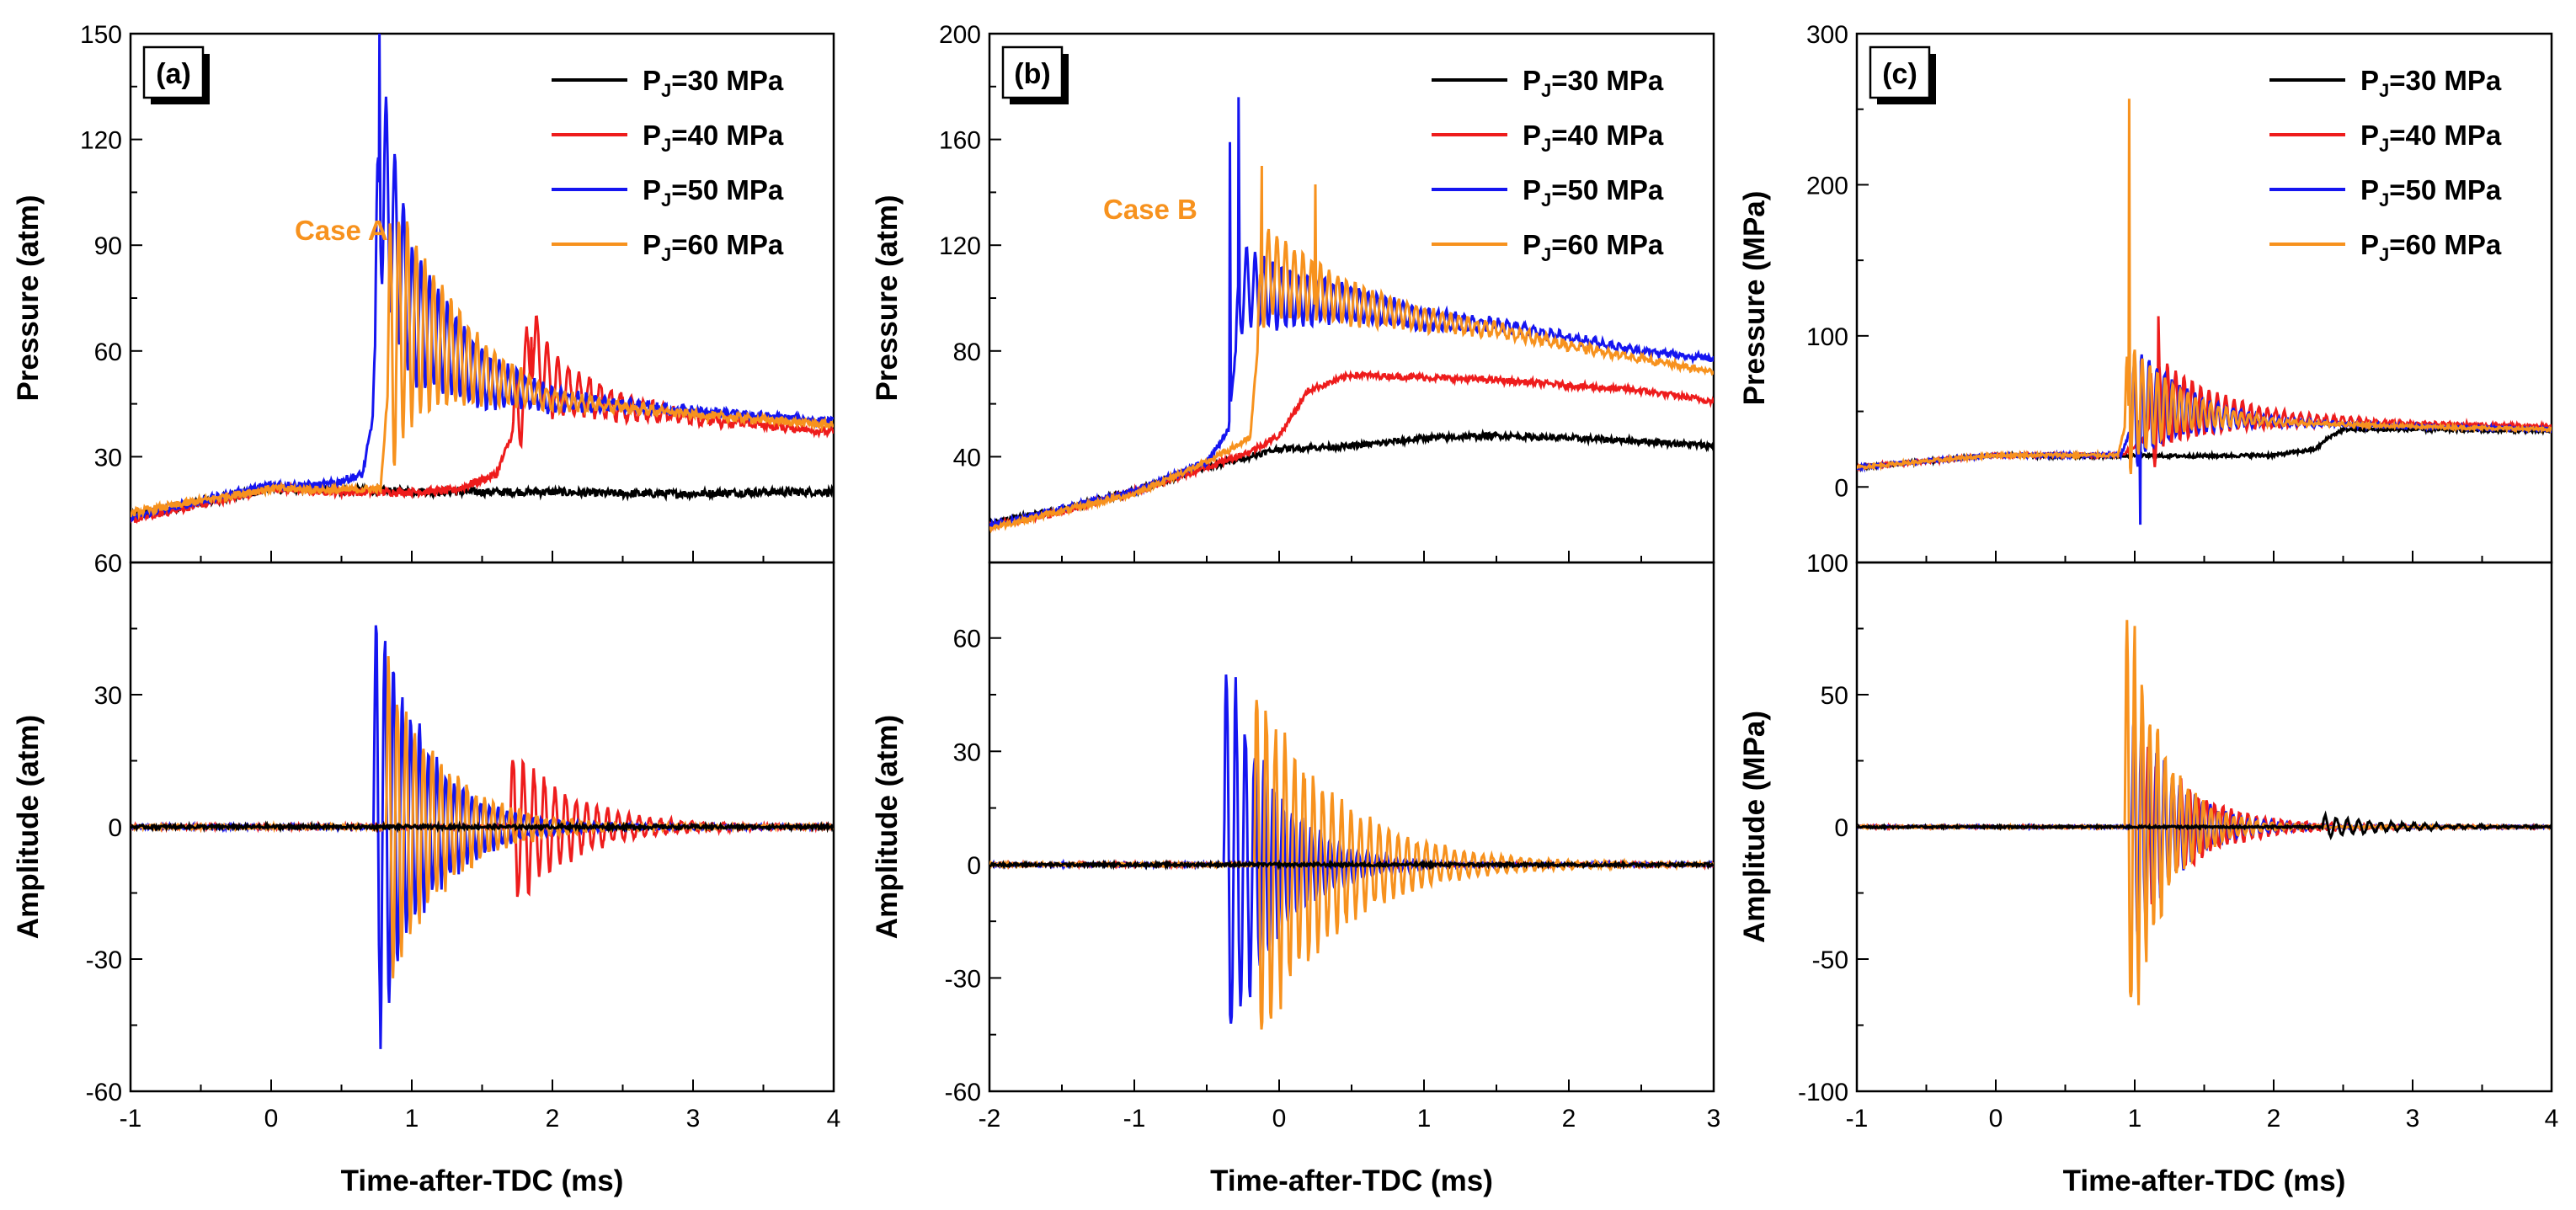  What do you see at coordinates (2204, 394) in the screenshot?
I see `series-line-pj40` at bounding box center [2204, 394].